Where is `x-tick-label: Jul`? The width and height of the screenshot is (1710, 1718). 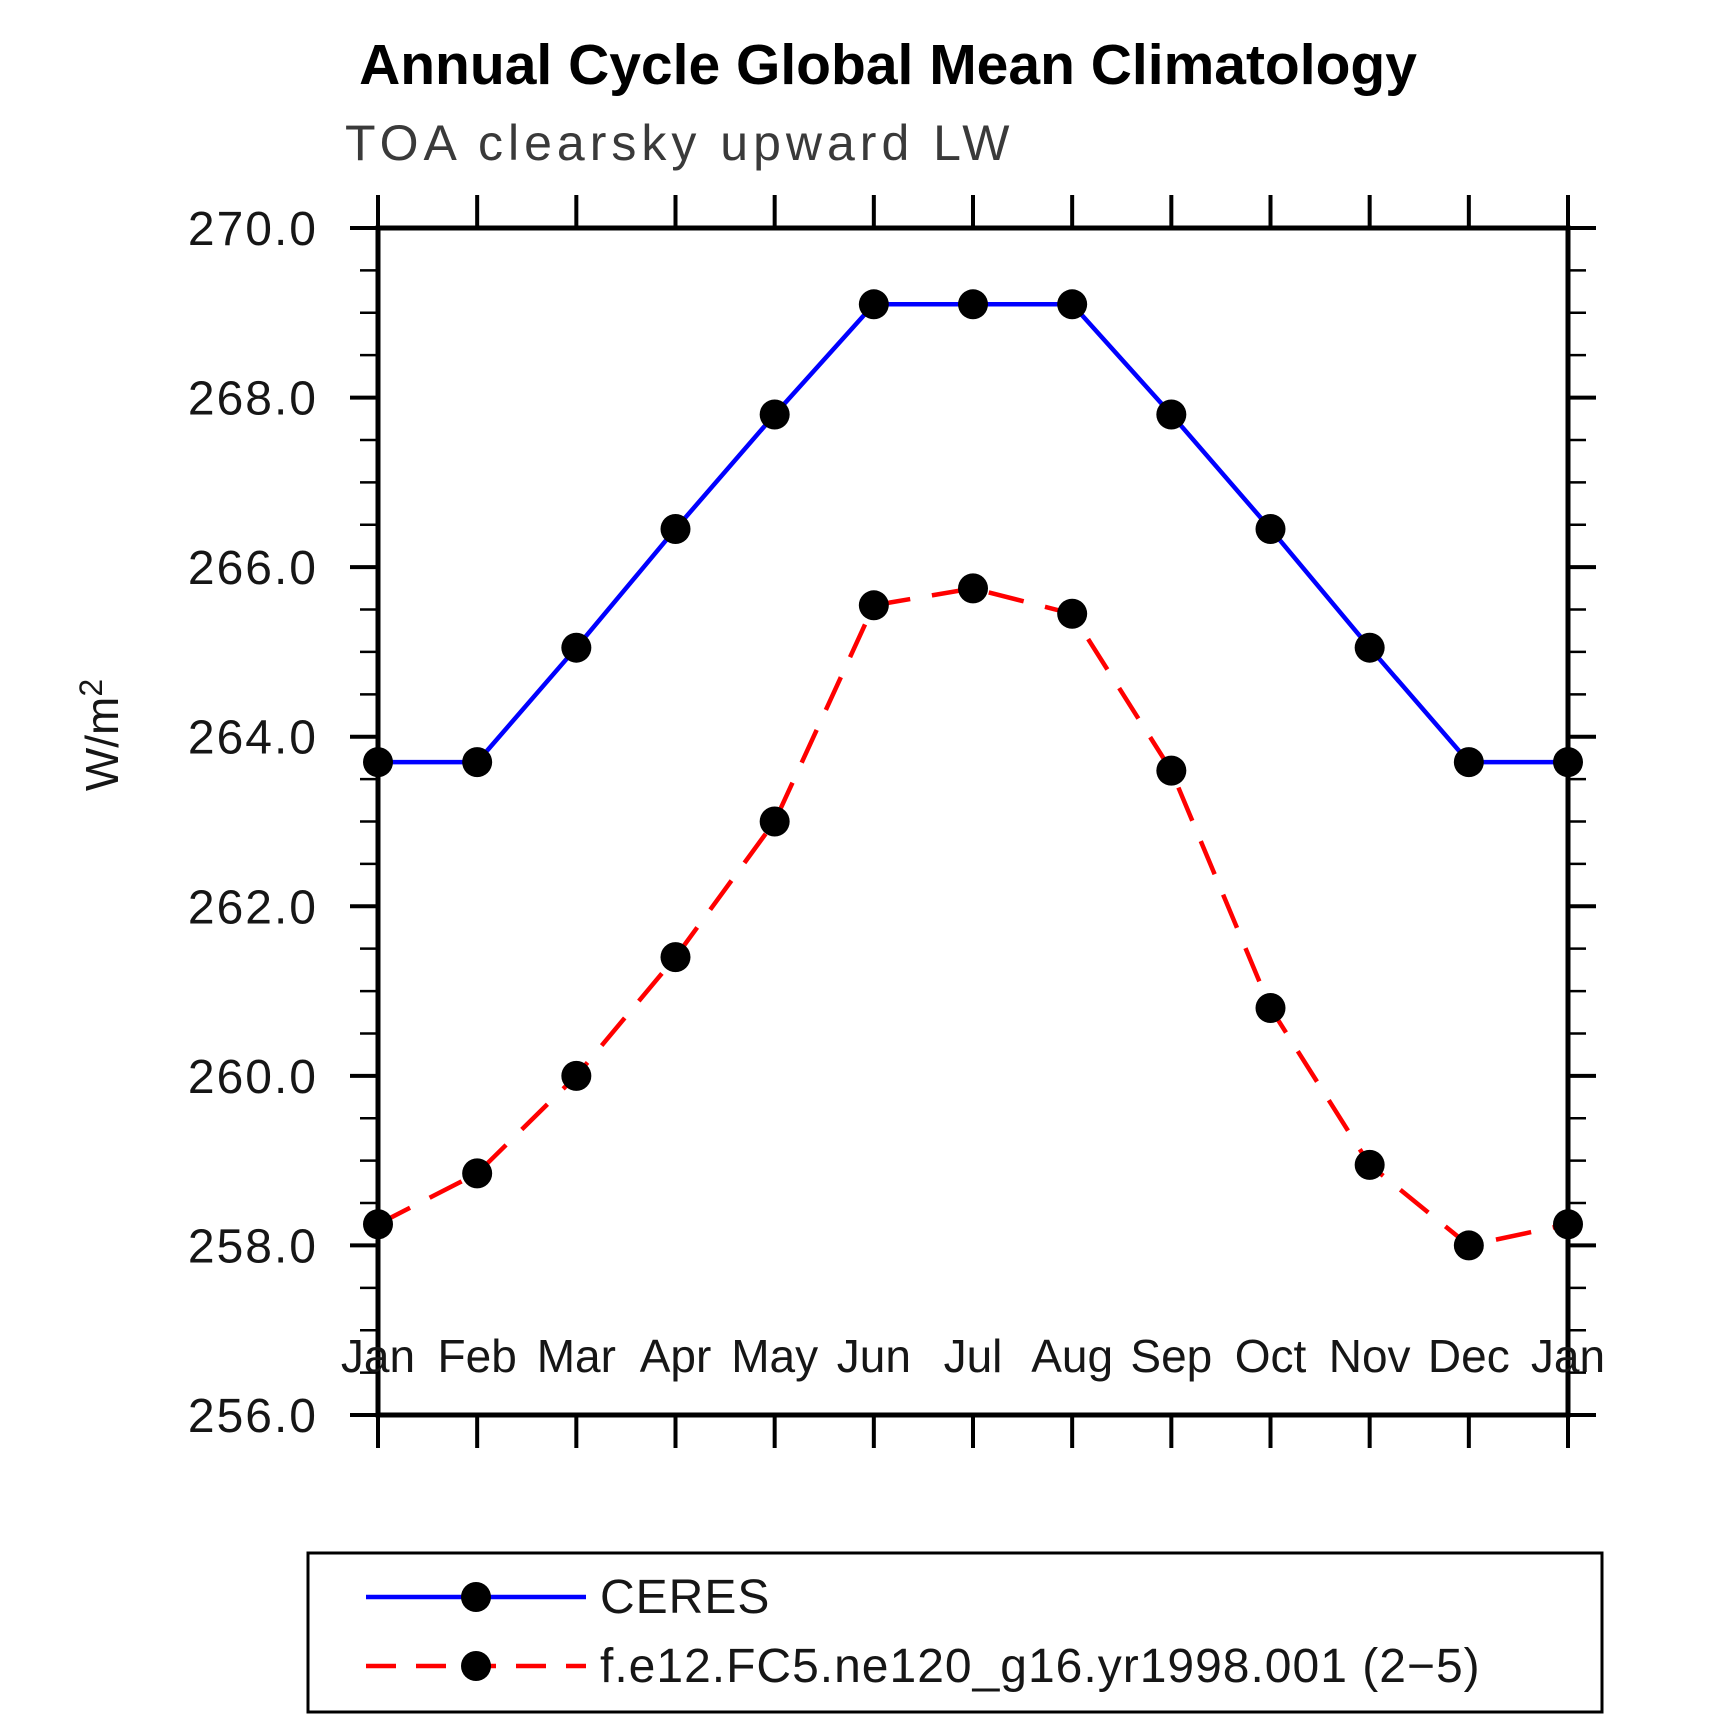
x-tick-label: Jul is located at coordinates (973, 1356).